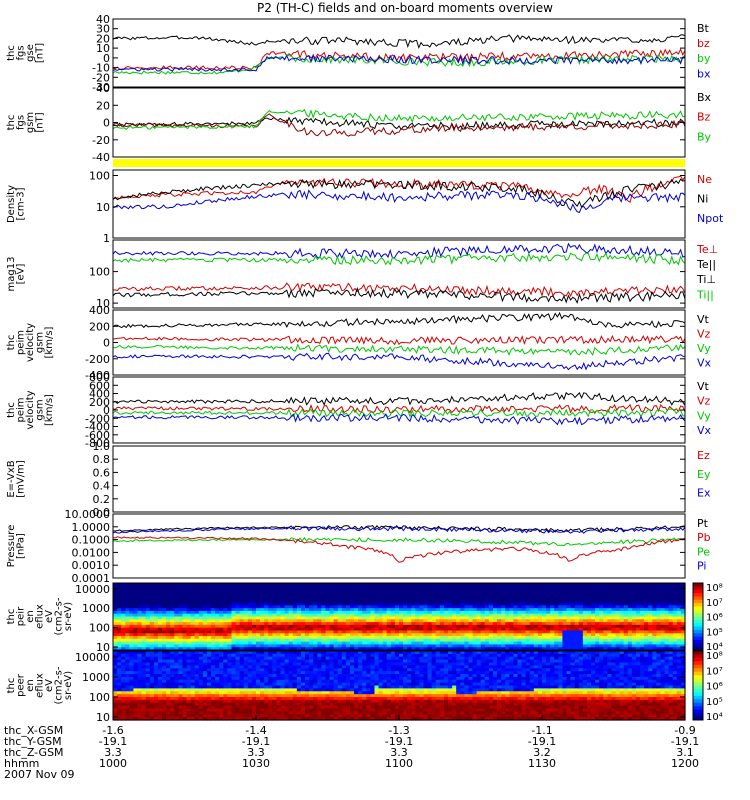 This screenshot has height=800, width=750. Describe the element at coordinates (30, 53) in the screenshot. I see `y-axis-label-line: gse` at that location.